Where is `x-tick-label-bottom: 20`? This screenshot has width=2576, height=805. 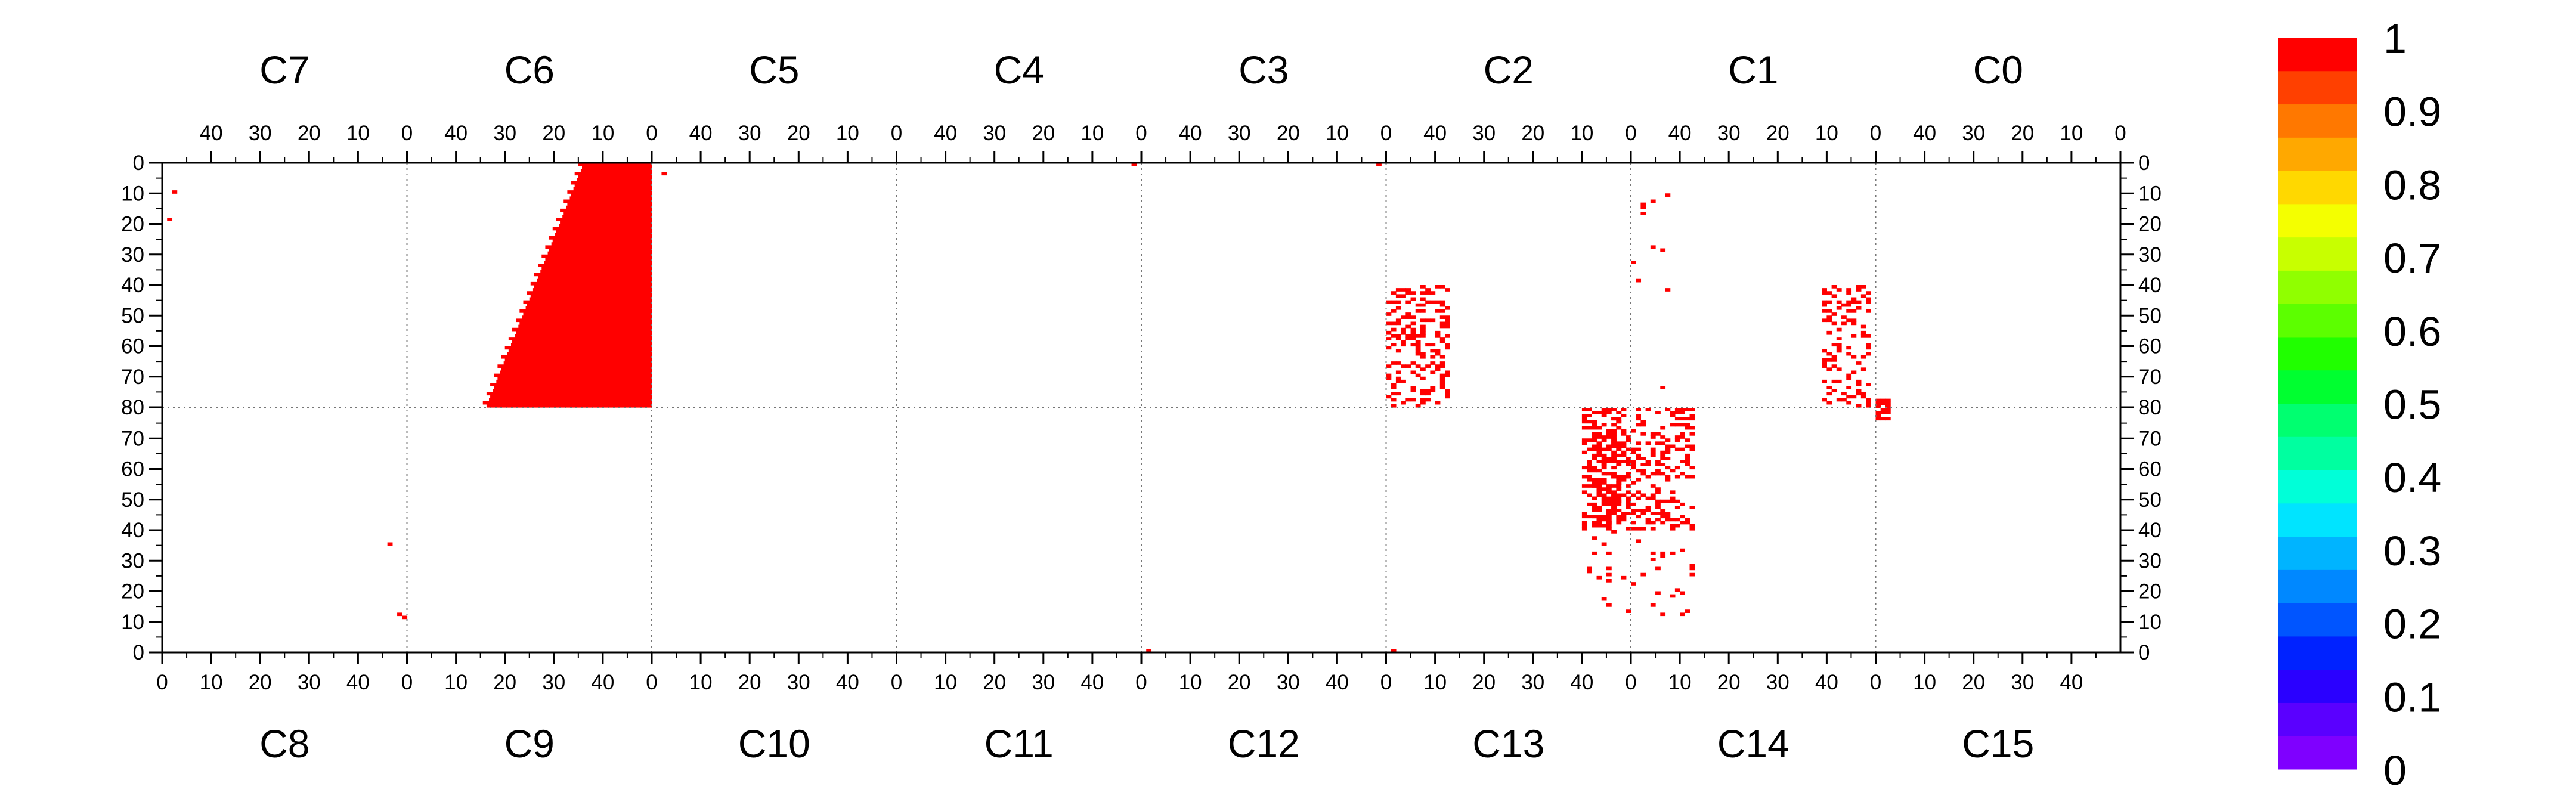 x-tick-label-bottom: 20 is located at coordinates (1729, 683).